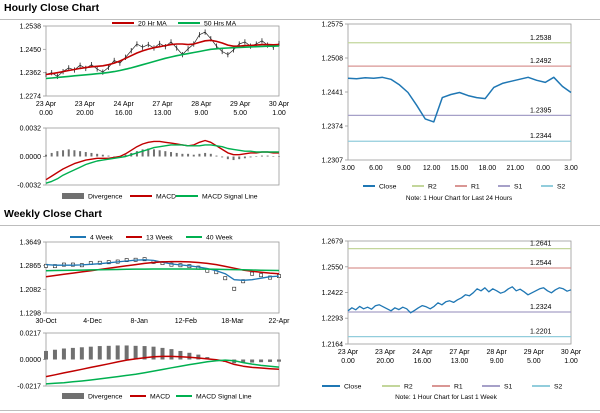 The width and height of the screenshot is (600, 413). What do you see at coordinates (29, 186) in the screenshot?
I see `hourly-macd-y-tick-label: -0.0032` at bounding box center [29, 186].